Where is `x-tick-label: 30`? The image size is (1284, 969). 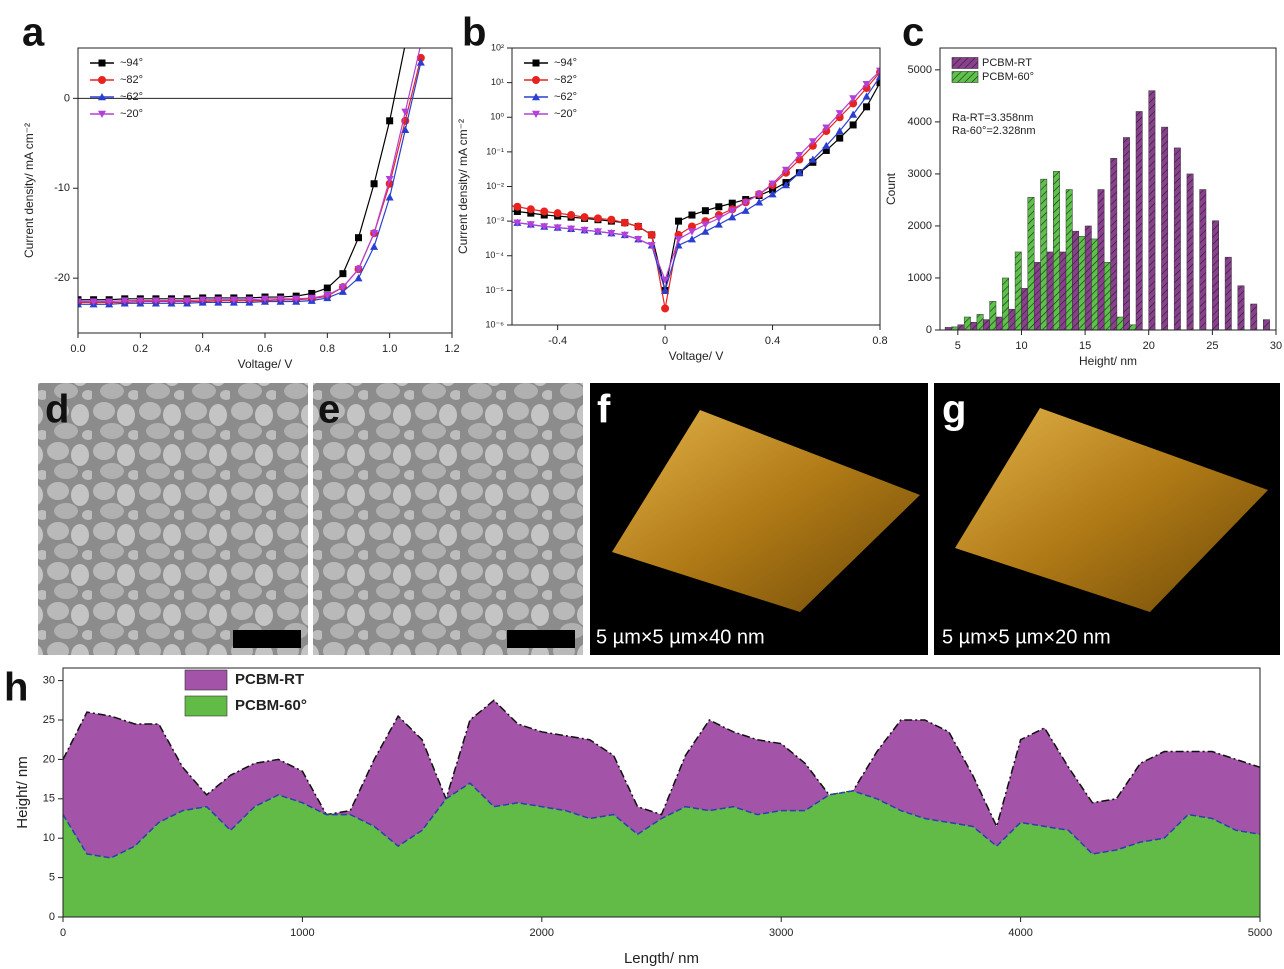 x-tick-label: 30 is located at coordinates (1276, 346).